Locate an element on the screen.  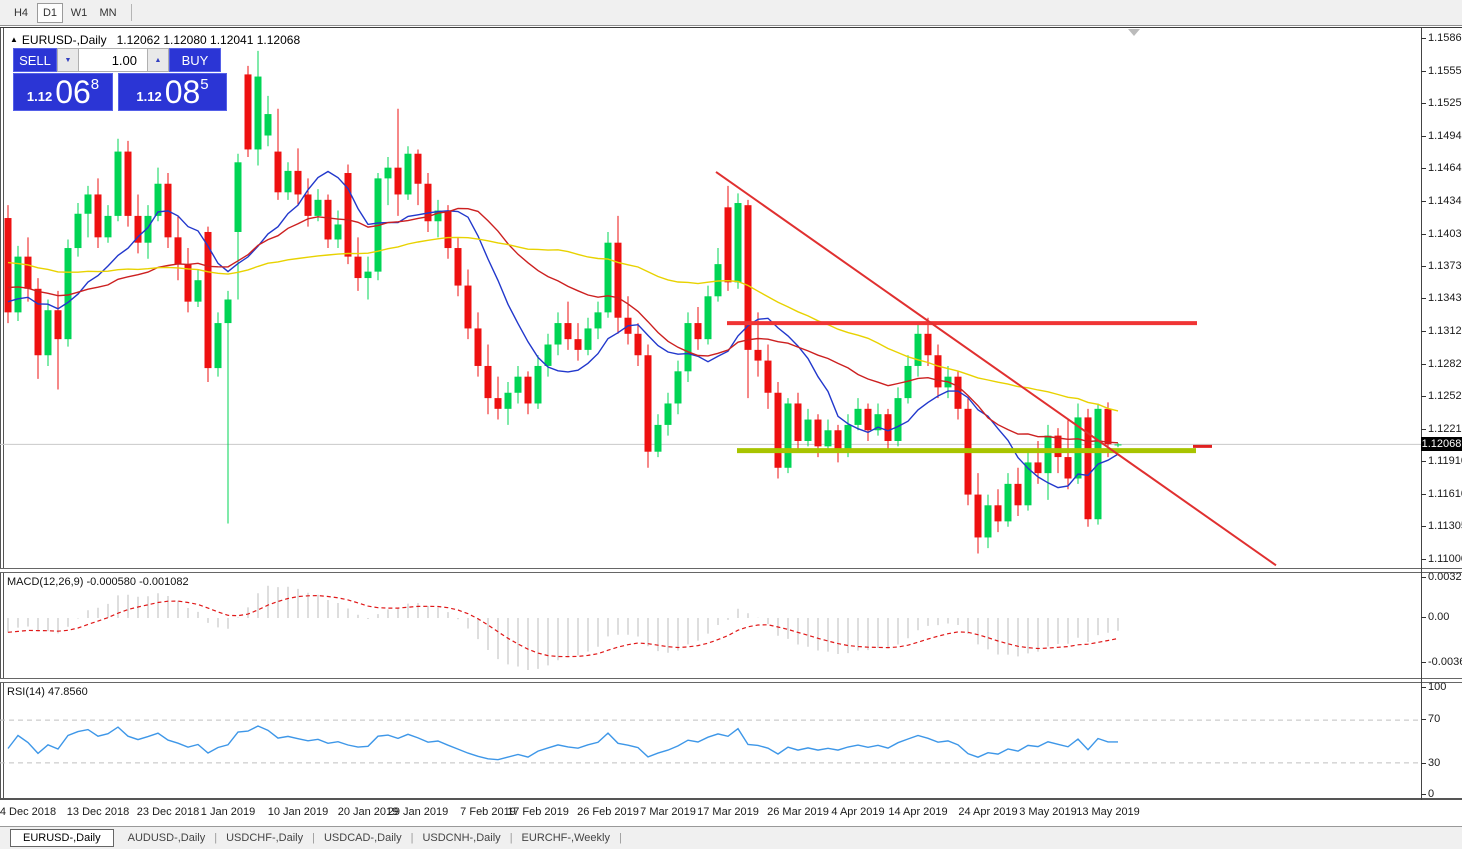
chart-tab-usdchf-daily: USDCHF-,Daily is located at coordinates (265, 838).